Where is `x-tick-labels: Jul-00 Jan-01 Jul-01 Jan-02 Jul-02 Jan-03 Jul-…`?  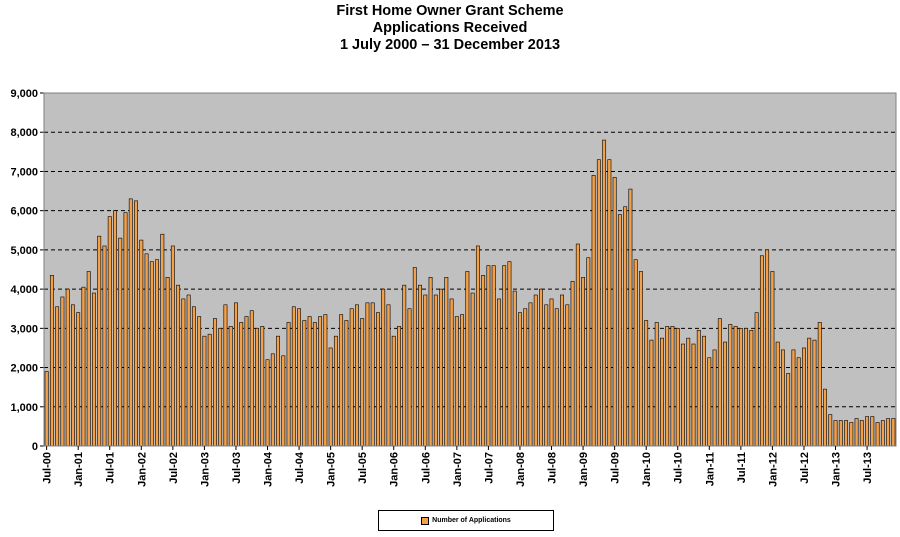
x-tick-labels: Jul-00 Jan-01 Jul-01 Jan-02 Jul-02 Jan-03 Jul-… is located at coordinates (458, 466).